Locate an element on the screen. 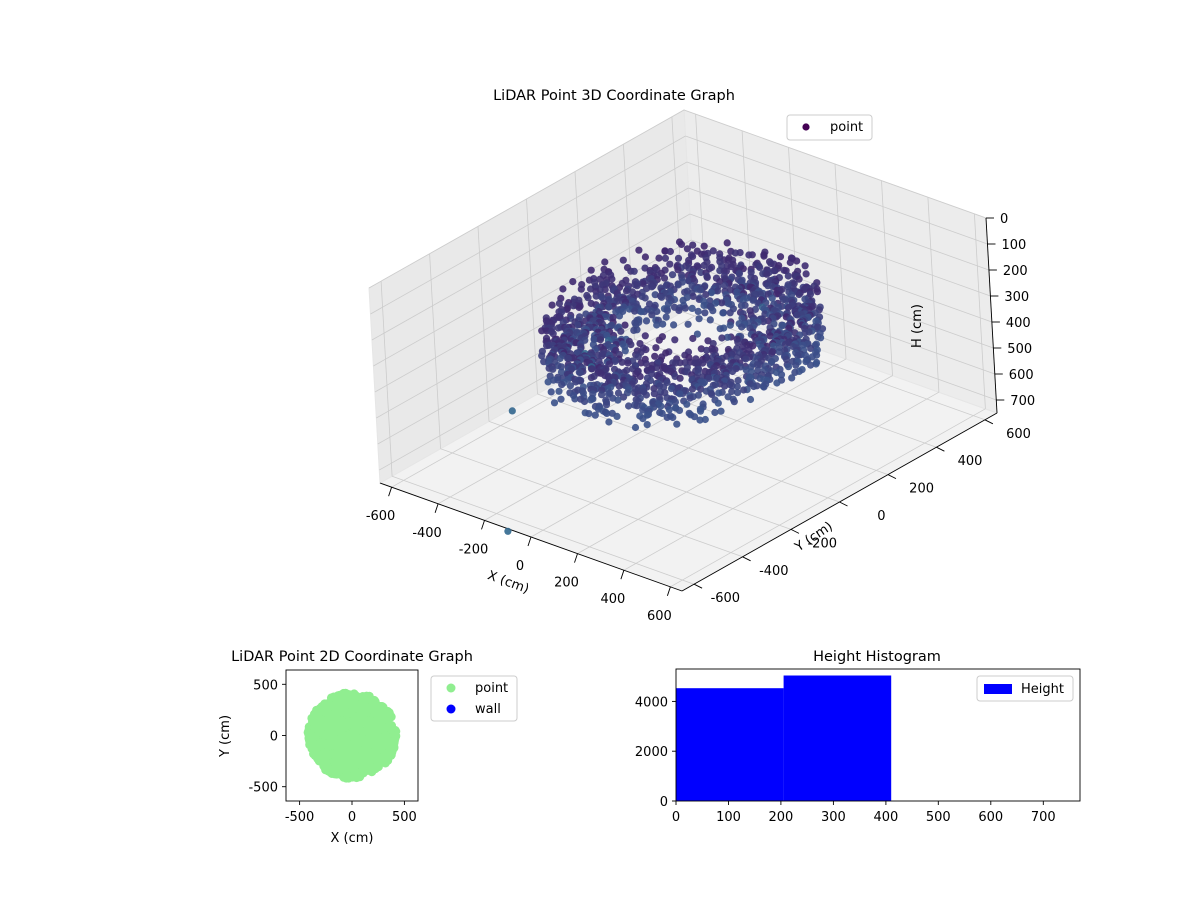  chart-3d-y-tick-label: 600 is located at coordinates (1018, 434).